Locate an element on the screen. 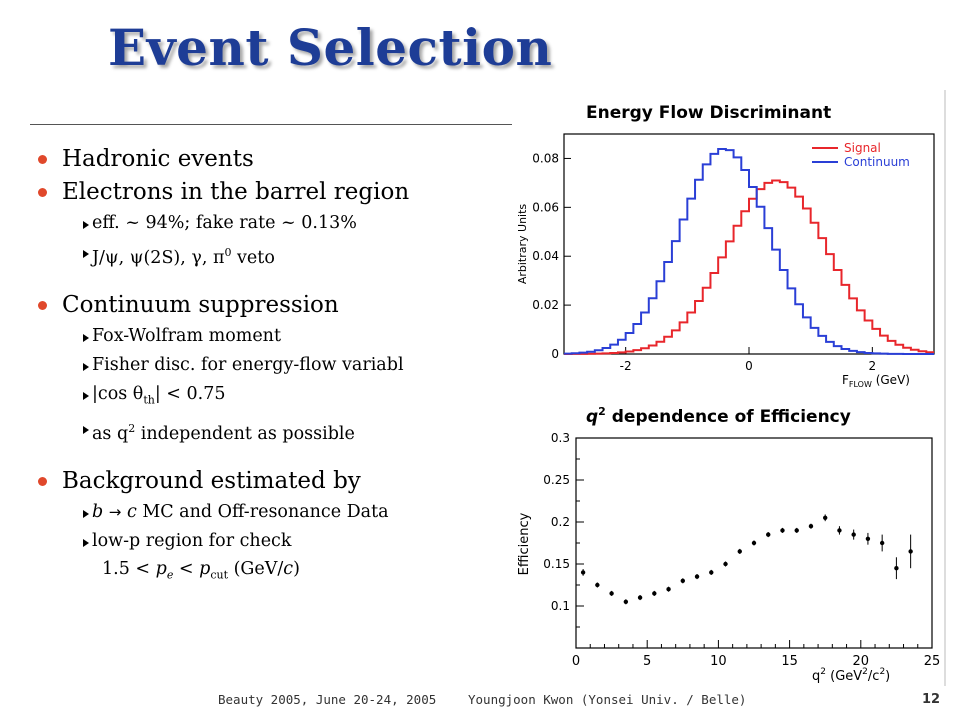  sub-bullet-fisher: Fisher disc. for energy-flow variabl is located at coordinates (276, 365).